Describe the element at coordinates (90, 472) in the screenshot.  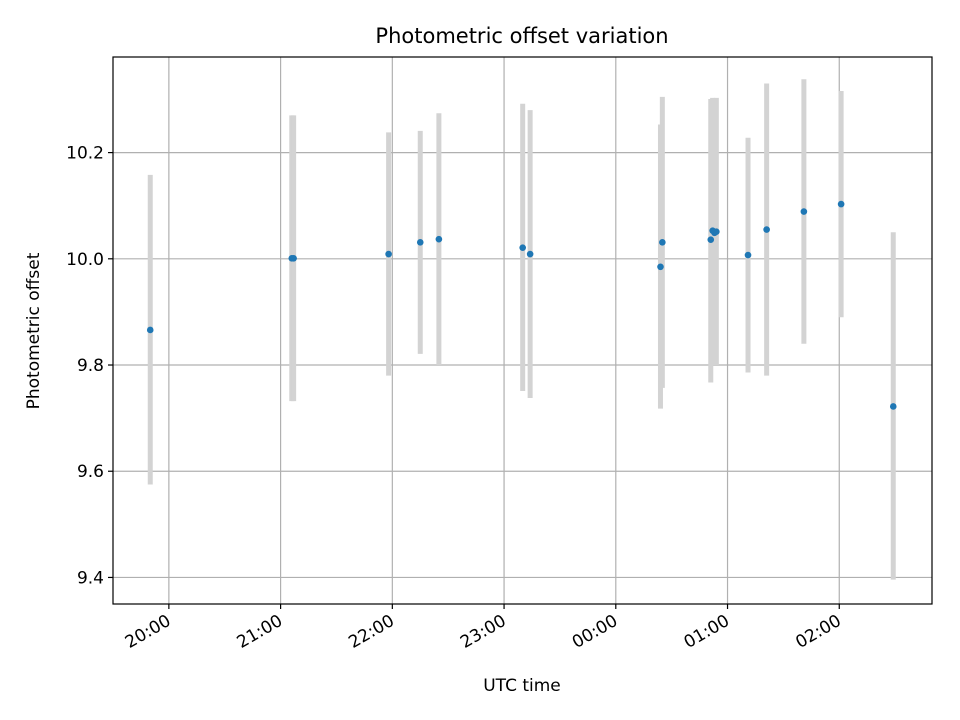
I see `y-tick-label: 9.6` at that location.